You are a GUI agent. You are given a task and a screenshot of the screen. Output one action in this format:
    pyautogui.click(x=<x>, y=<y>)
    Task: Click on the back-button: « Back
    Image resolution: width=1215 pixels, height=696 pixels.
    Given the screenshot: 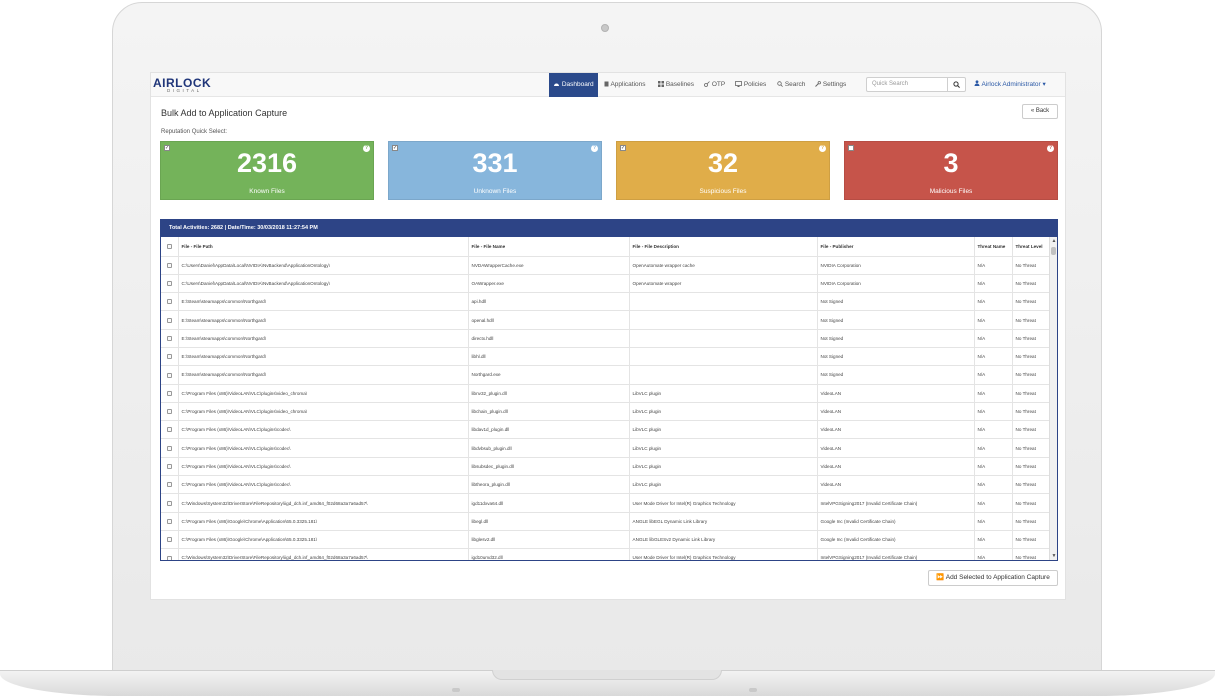 What is the action you would take?
    pyautogui.click(x=1040, y=111)
    